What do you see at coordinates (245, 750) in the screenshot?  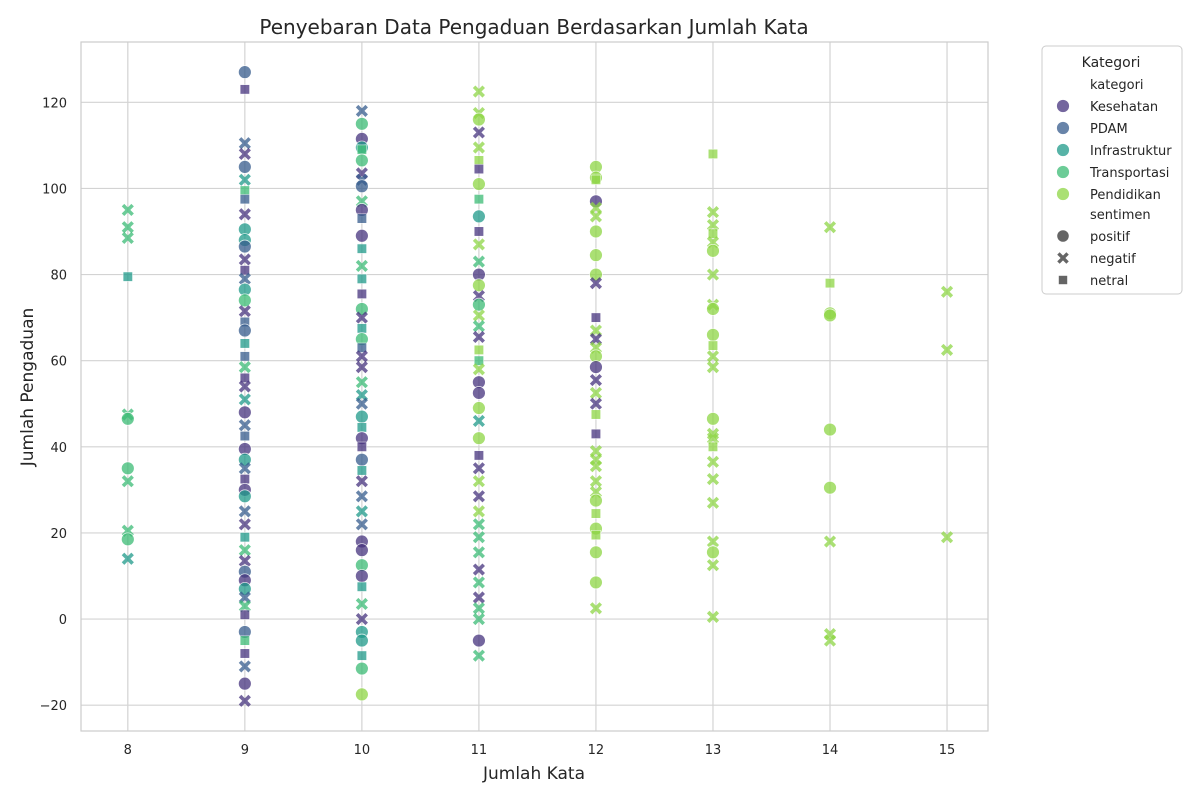 I see `x-tick-label: 9` at bounding box center [245, 750].